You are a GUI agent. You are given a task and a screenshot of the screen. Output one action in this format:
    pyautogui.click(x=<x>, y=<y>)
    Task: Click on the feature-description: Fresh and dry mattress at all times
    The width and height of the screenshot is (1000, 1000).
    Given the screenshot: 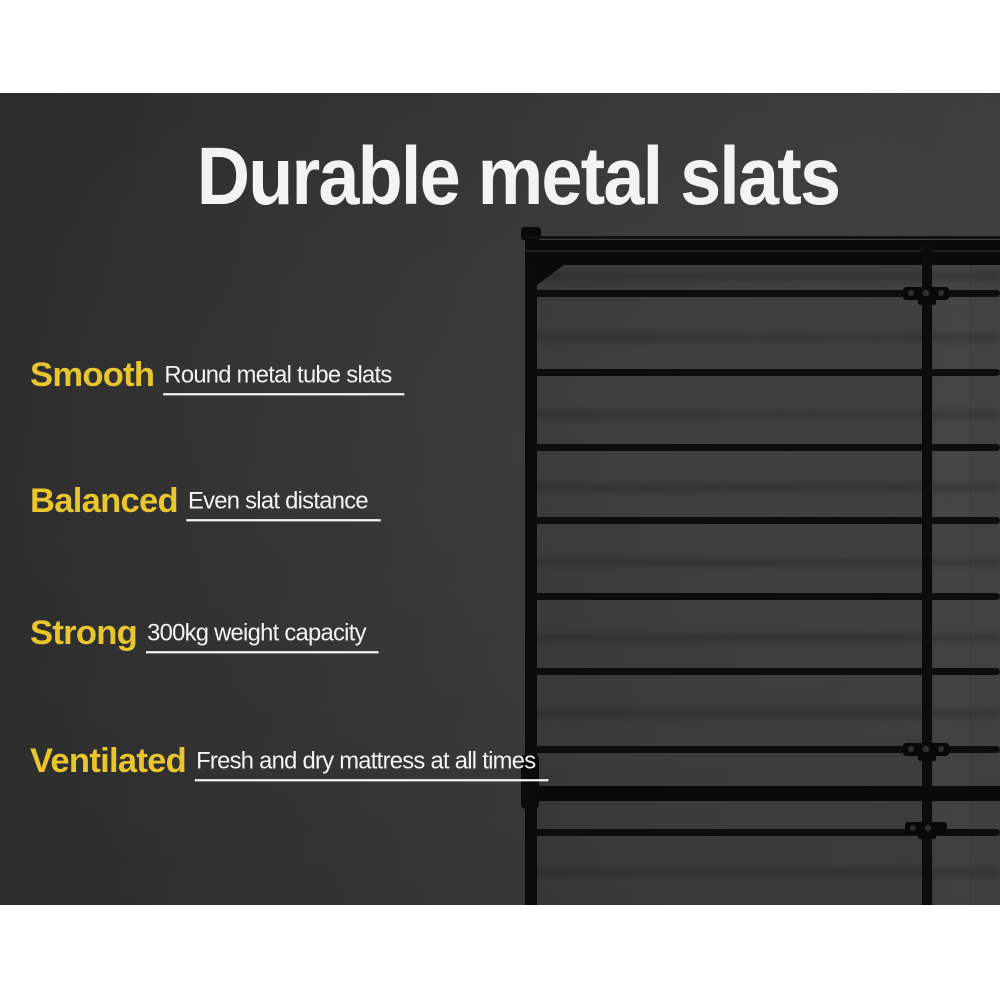 What is the action you would take?
    pyautogui.click(x=371, y=764)
    